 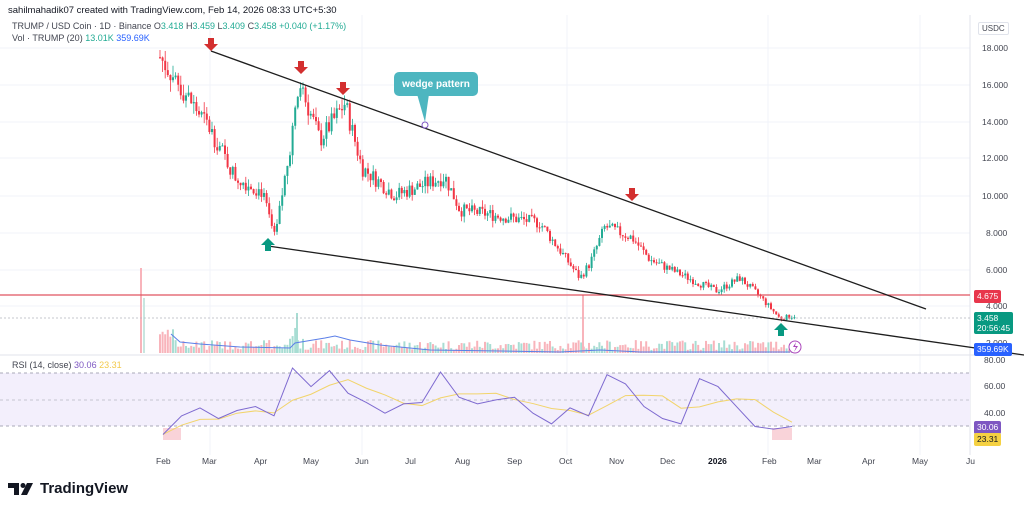 What do you see at coordinates (997, 270) in the screenshot?
I see `svg-text: 6.000` at bounding box center [997, 270].